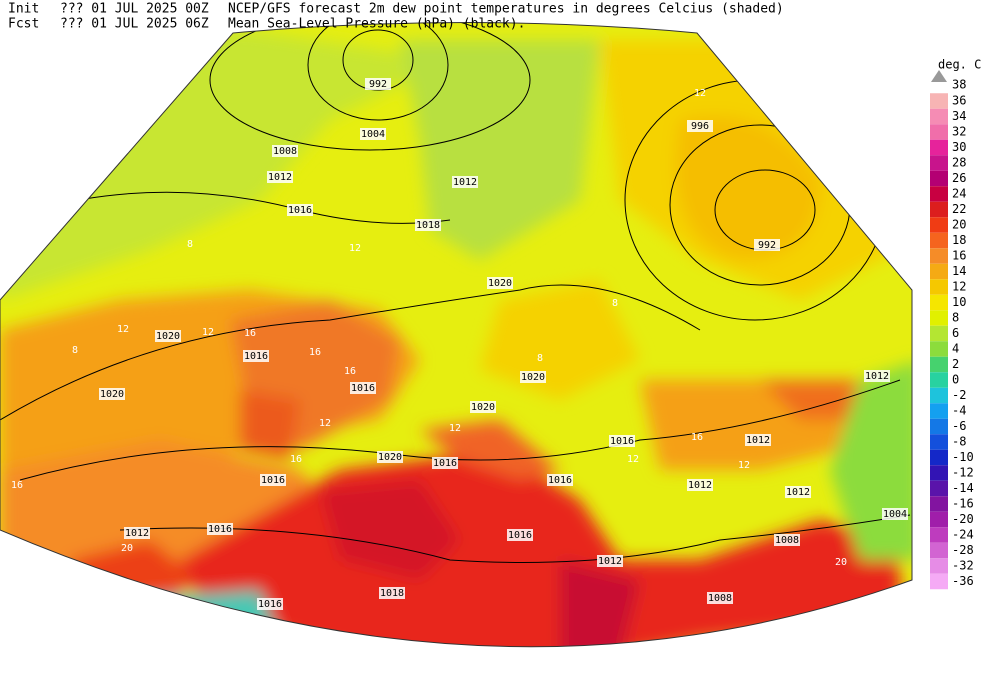 The height and width of the screenshot is (680, 1000). Describe the element at coordinates (959, 209) in the screenshot. I see `legend-label: 22` at that location.